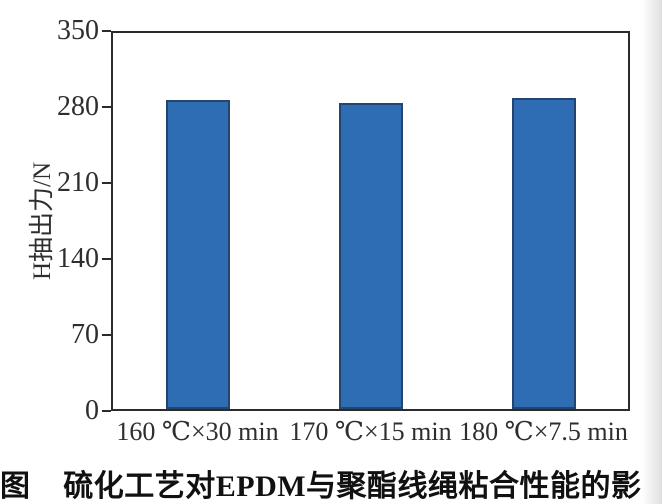 The image size is (662, 504). I want to click on page-edge-shadow, so click(652, 252).